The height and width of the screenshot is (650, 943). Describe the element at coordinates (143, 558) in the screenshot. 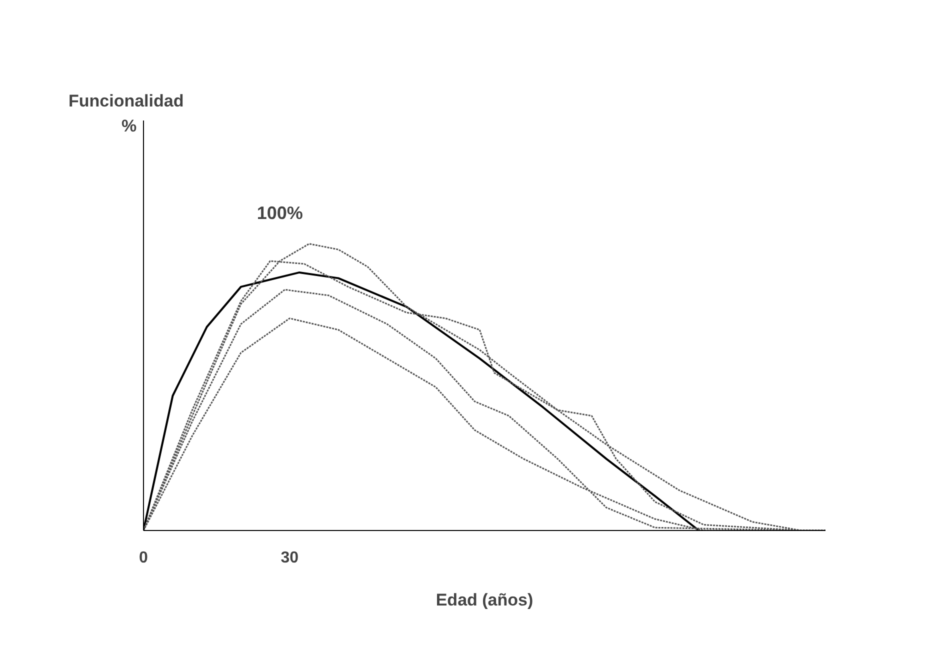

I see `x-tick-label: 0` at that location.